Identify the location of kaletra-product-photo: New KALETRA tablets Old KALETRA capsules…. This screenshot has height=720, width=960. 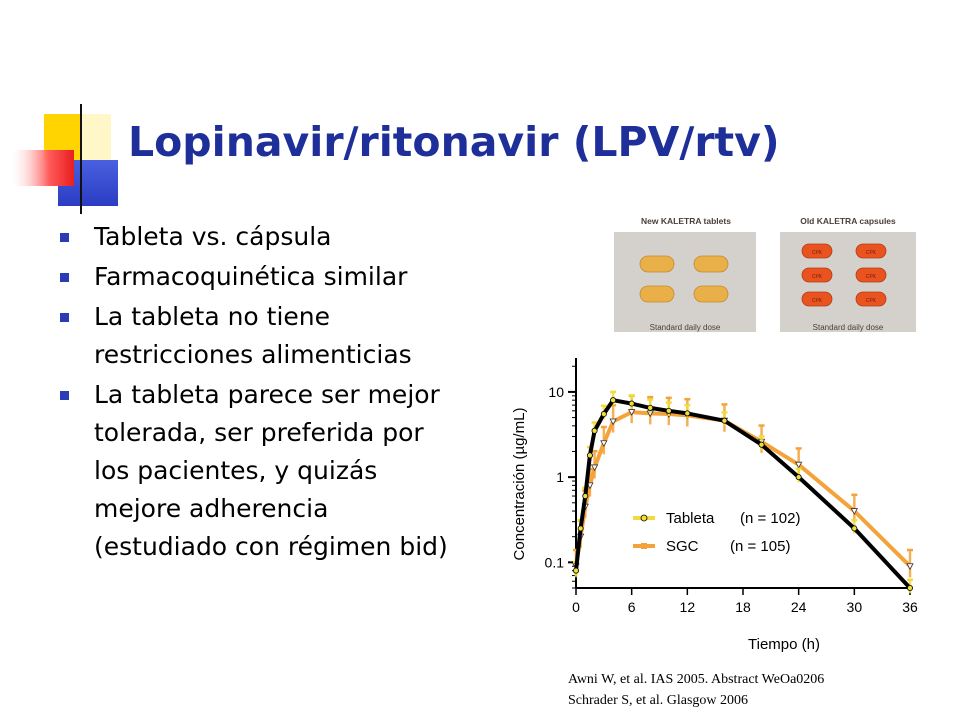
(765, 278).